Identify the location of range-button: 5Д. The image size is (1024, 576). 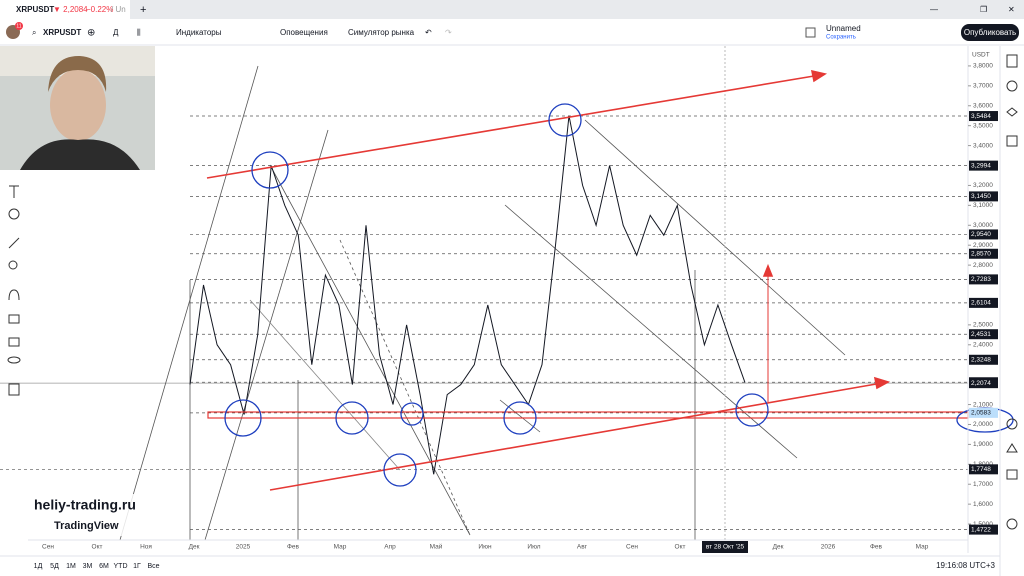
(54, 566).